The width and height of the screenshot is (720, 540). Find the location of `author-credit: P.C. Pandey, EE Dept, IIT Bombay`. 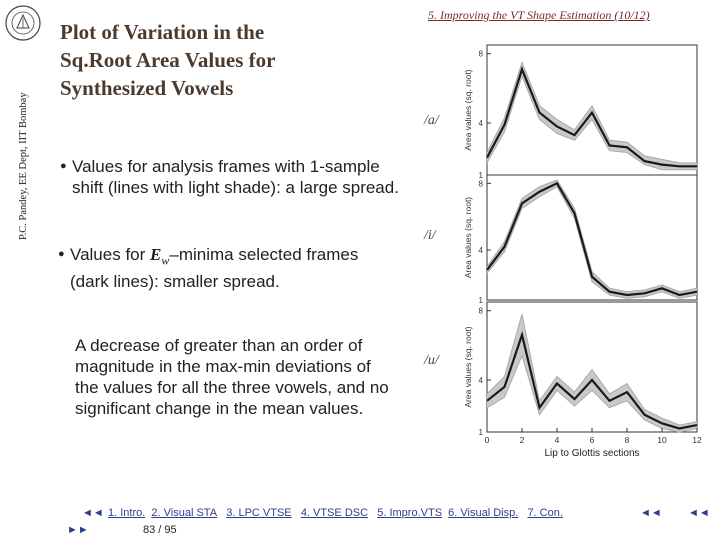

author-credit: P.C. Pandey, EE Dept, IIT Bombay is located at coordinates (23, 166).